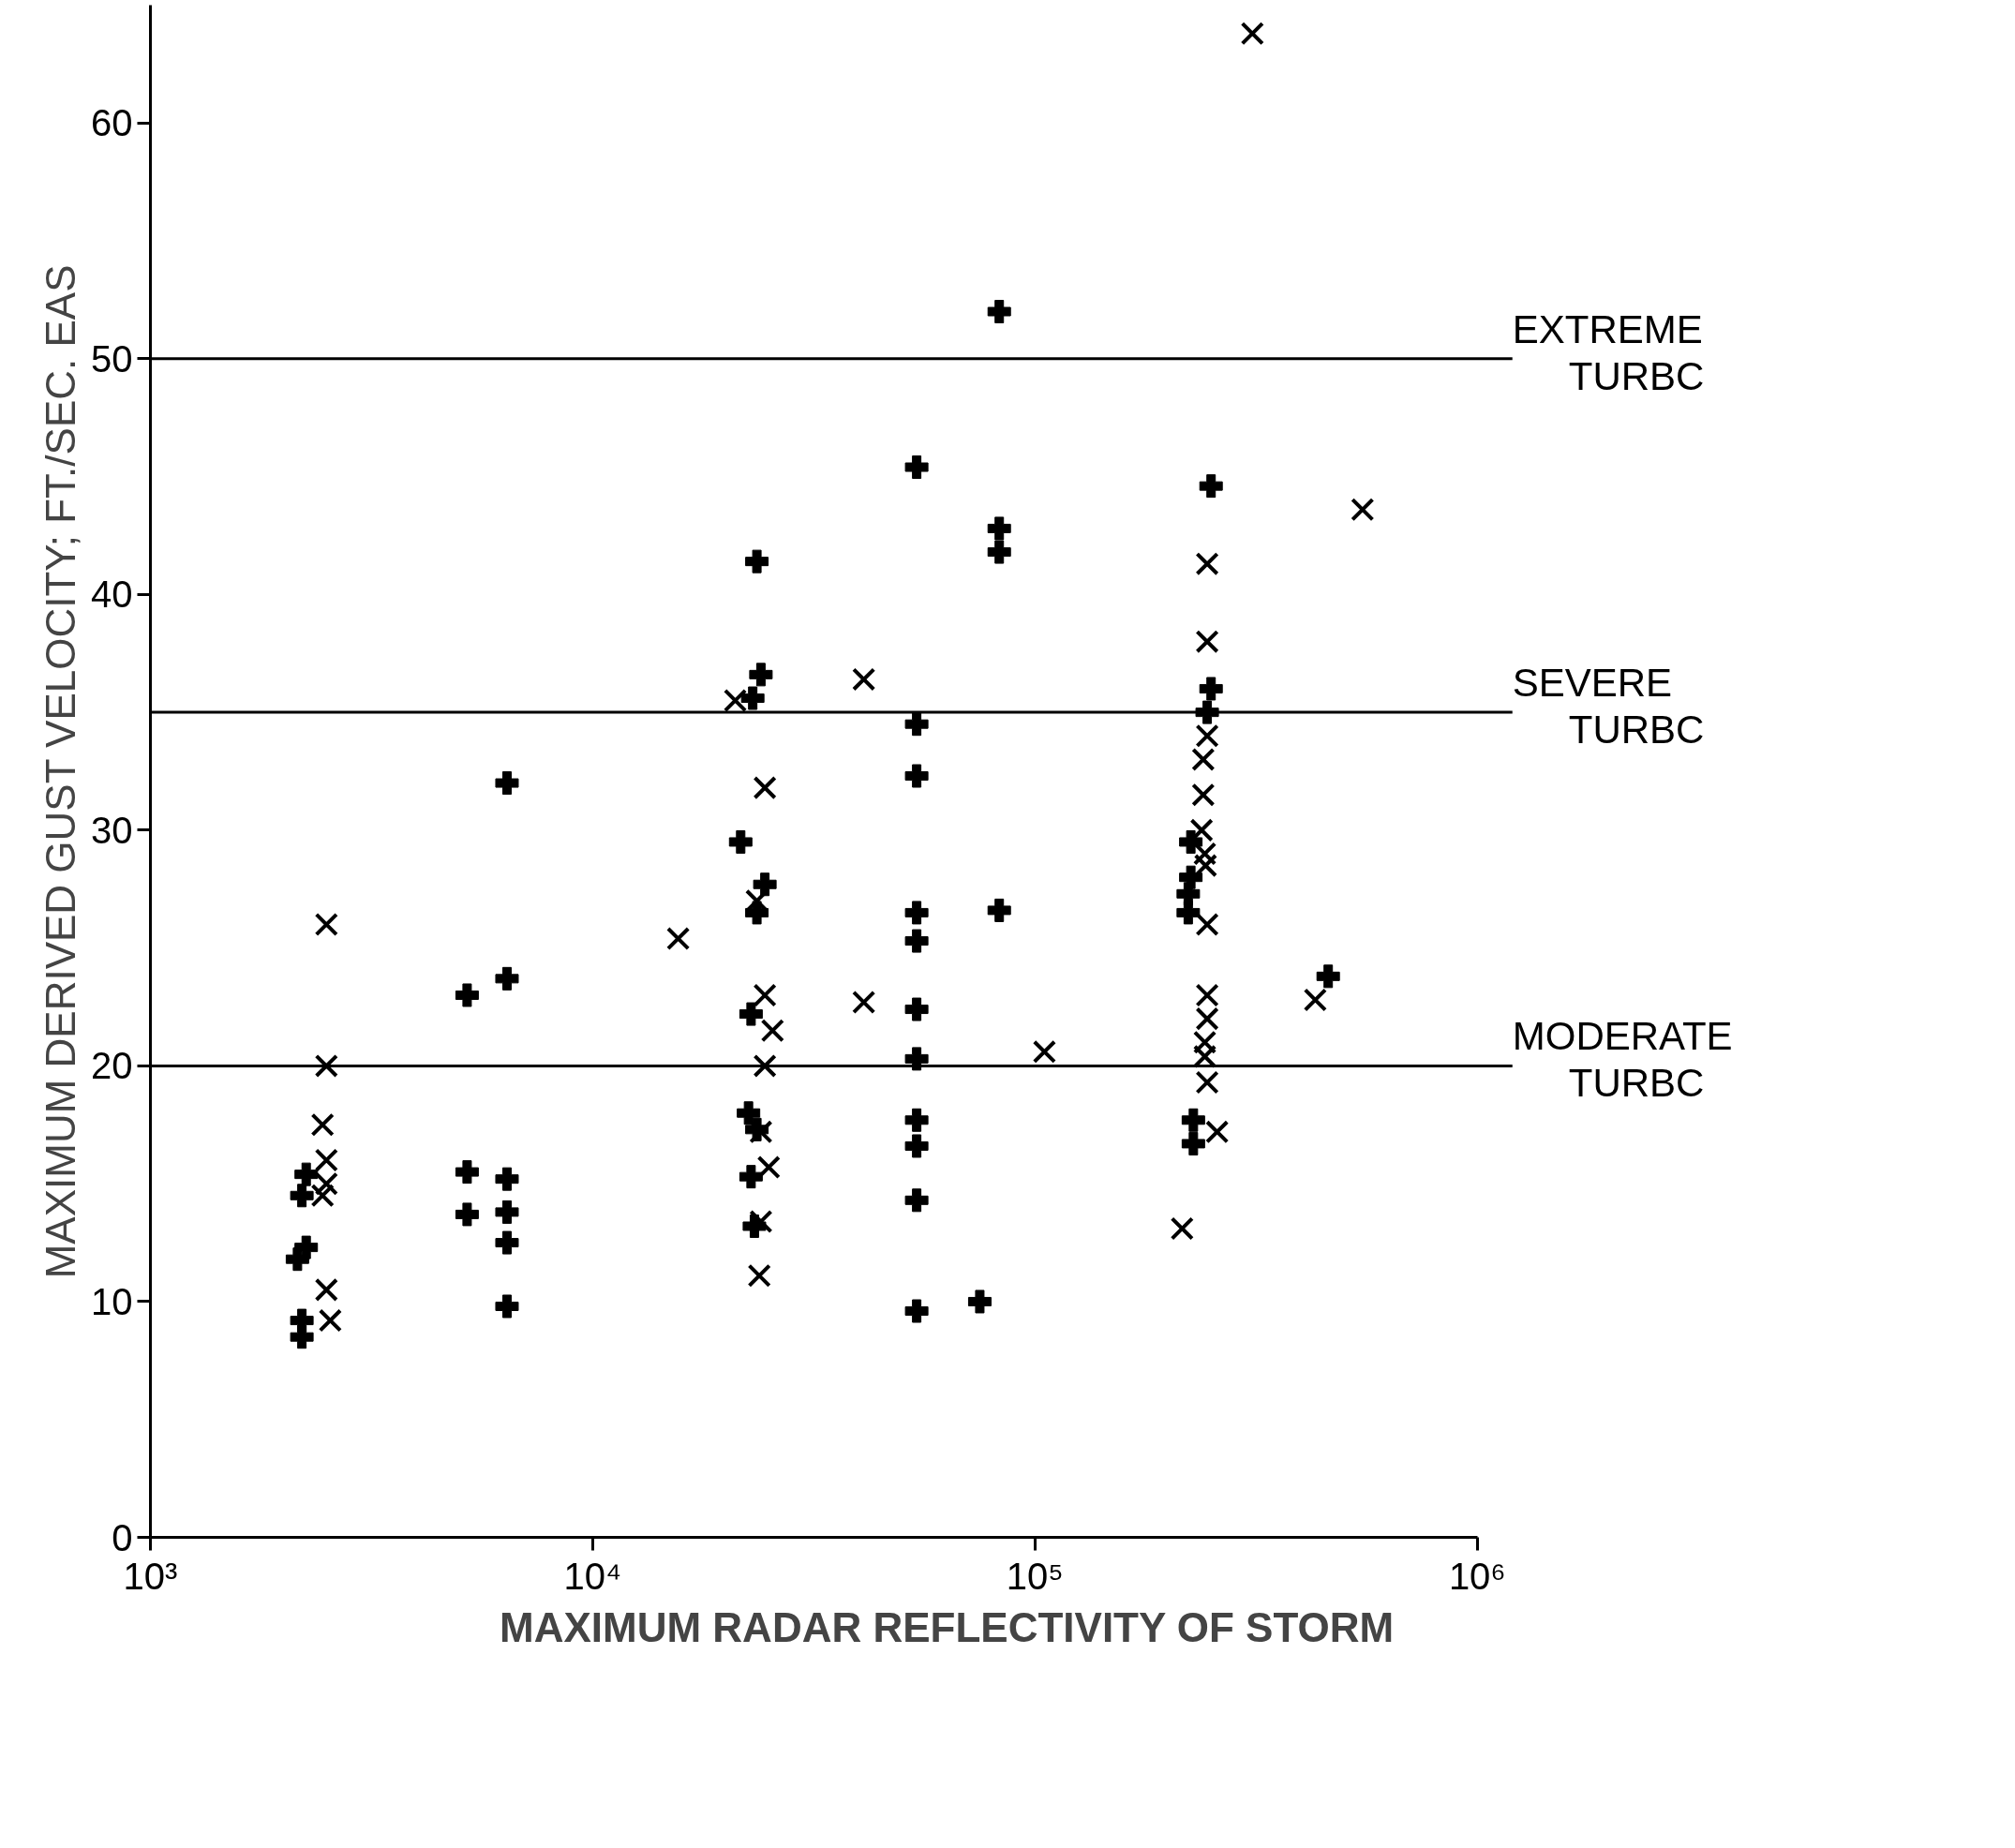  Describe the element at coordinates (112, 123) in the screenshot. I see `y-tick-label: 60` at that location.